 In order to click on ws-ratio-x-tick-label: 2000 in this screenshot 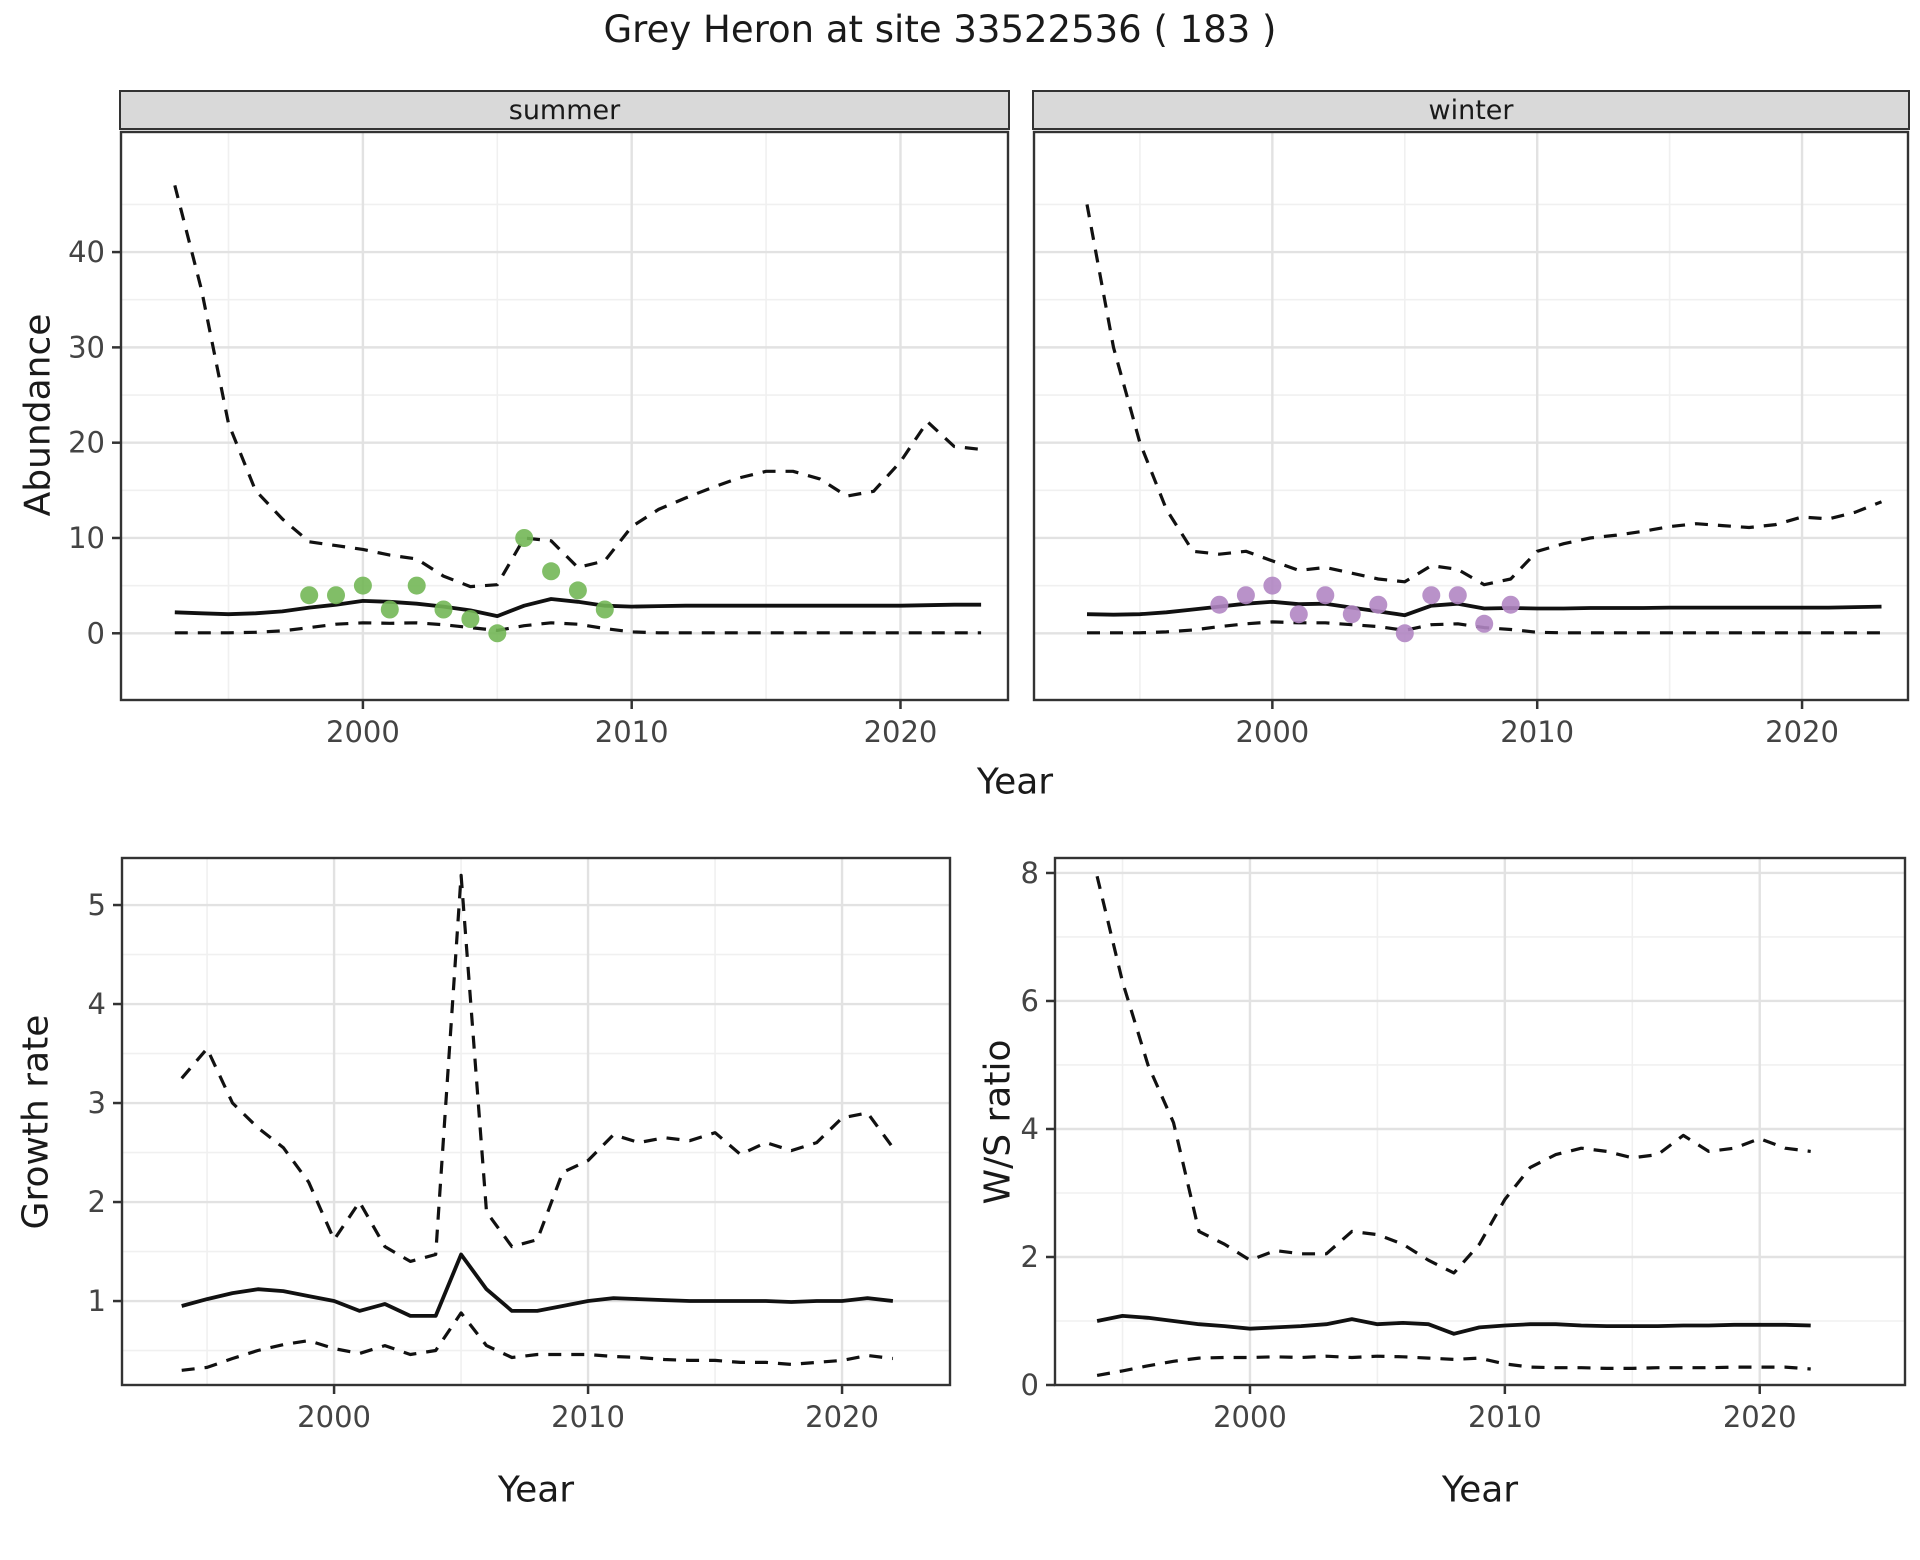, I will do `click(1250, 1417)`.